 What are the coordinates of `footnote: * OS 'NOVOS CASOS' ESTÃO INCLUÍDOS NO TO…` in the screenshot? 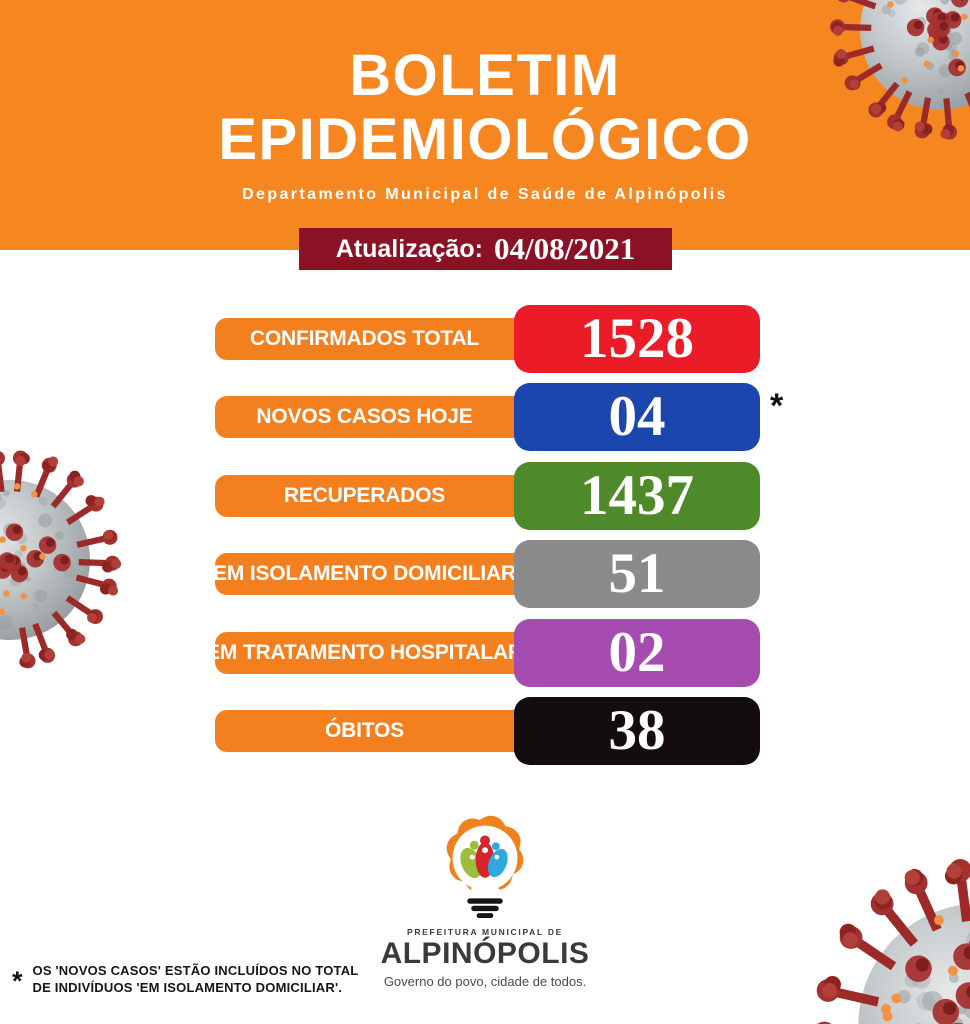 It's located at (185, 979).